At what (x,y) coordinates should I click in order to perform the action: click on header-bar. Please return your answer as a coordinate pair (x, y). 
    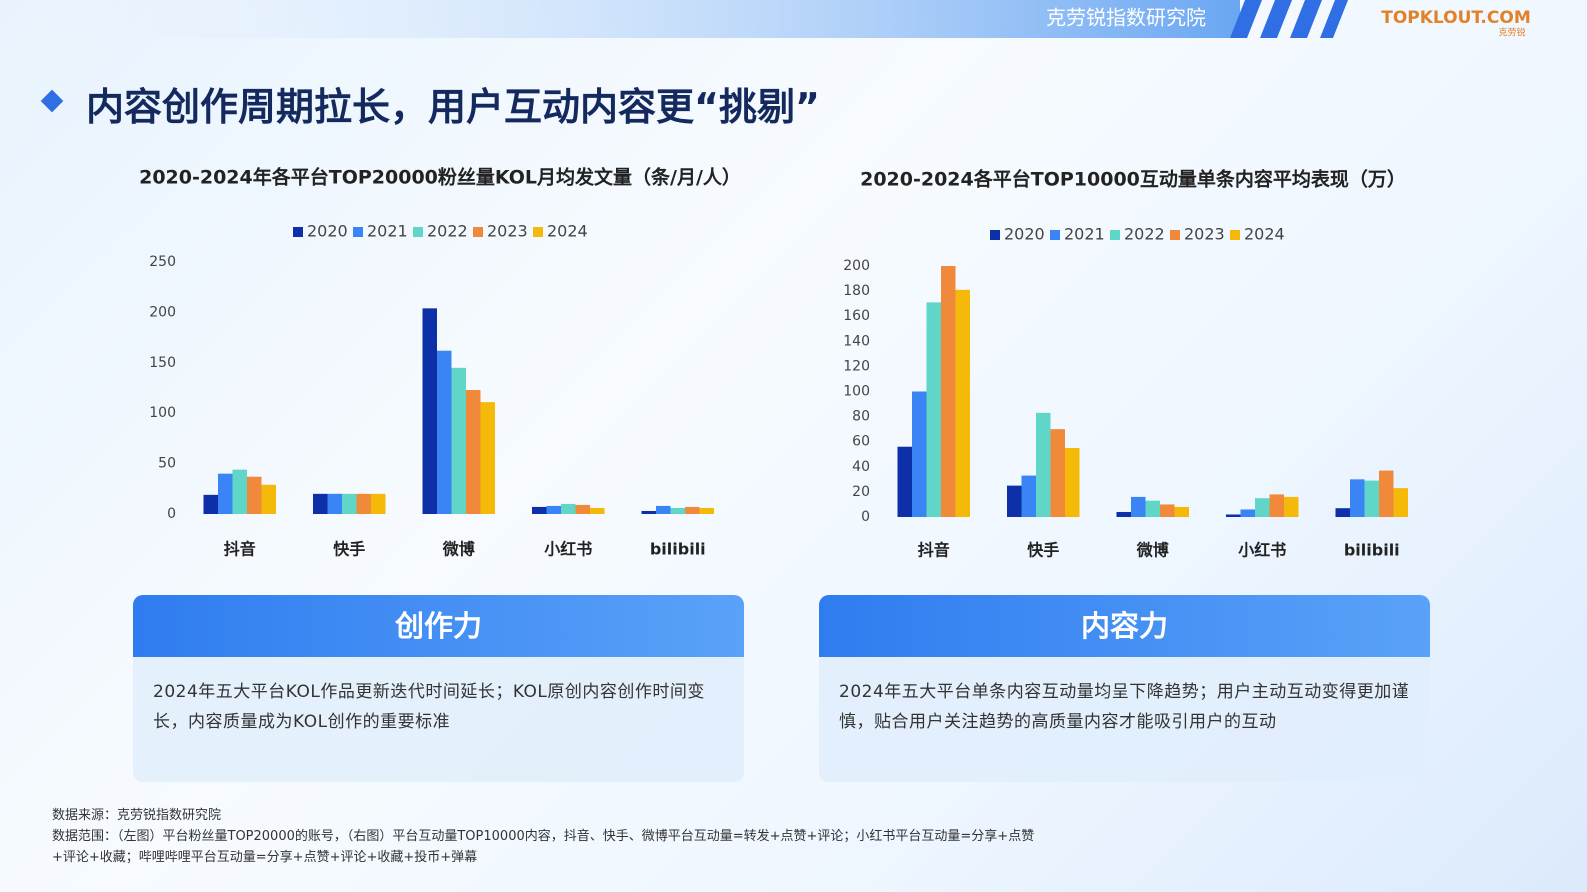
    Looking at the image, I should click on (620, 19).